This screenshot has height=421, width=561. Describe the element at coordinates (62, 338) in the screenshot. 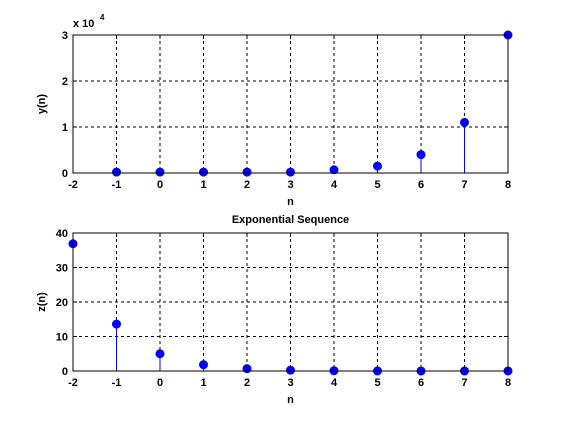

I see `y-tick-label: 10` at that location.